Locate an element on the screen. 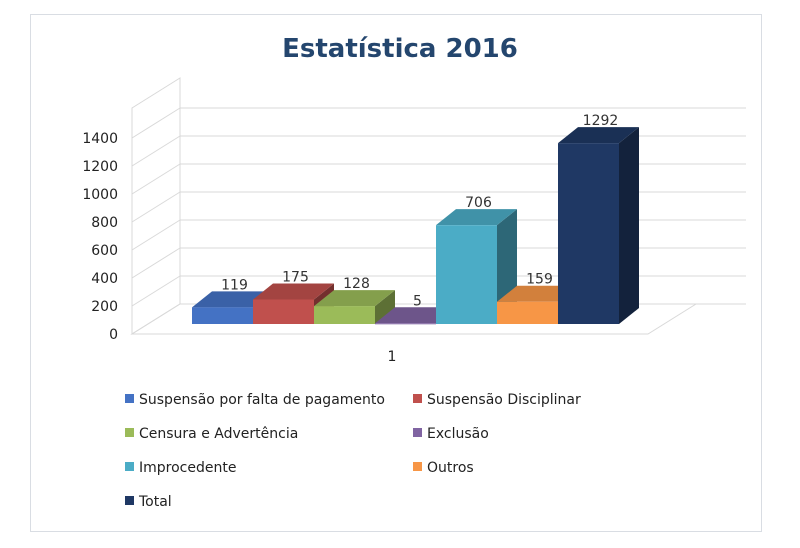  legend-label: Suspensão por falta de pagamento is located at coordinates (262, 400).